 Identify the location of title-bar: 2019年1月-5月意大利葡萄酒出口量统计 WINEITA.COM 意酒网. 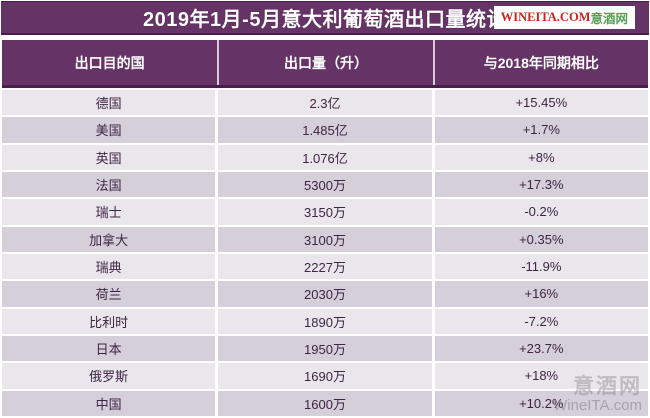
(325, 18).